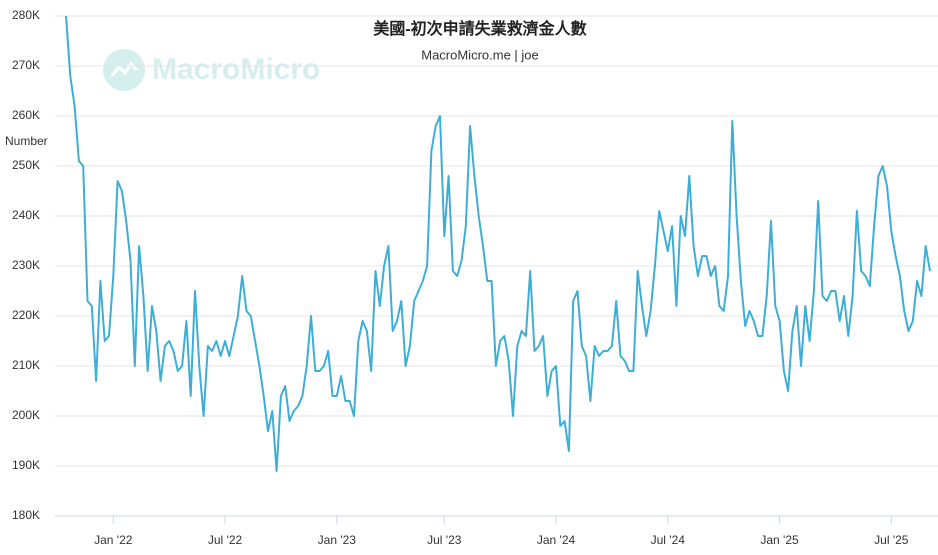 The image size is (938, 555). I want to click on y-tick-label: 210K, so click(26, 365).